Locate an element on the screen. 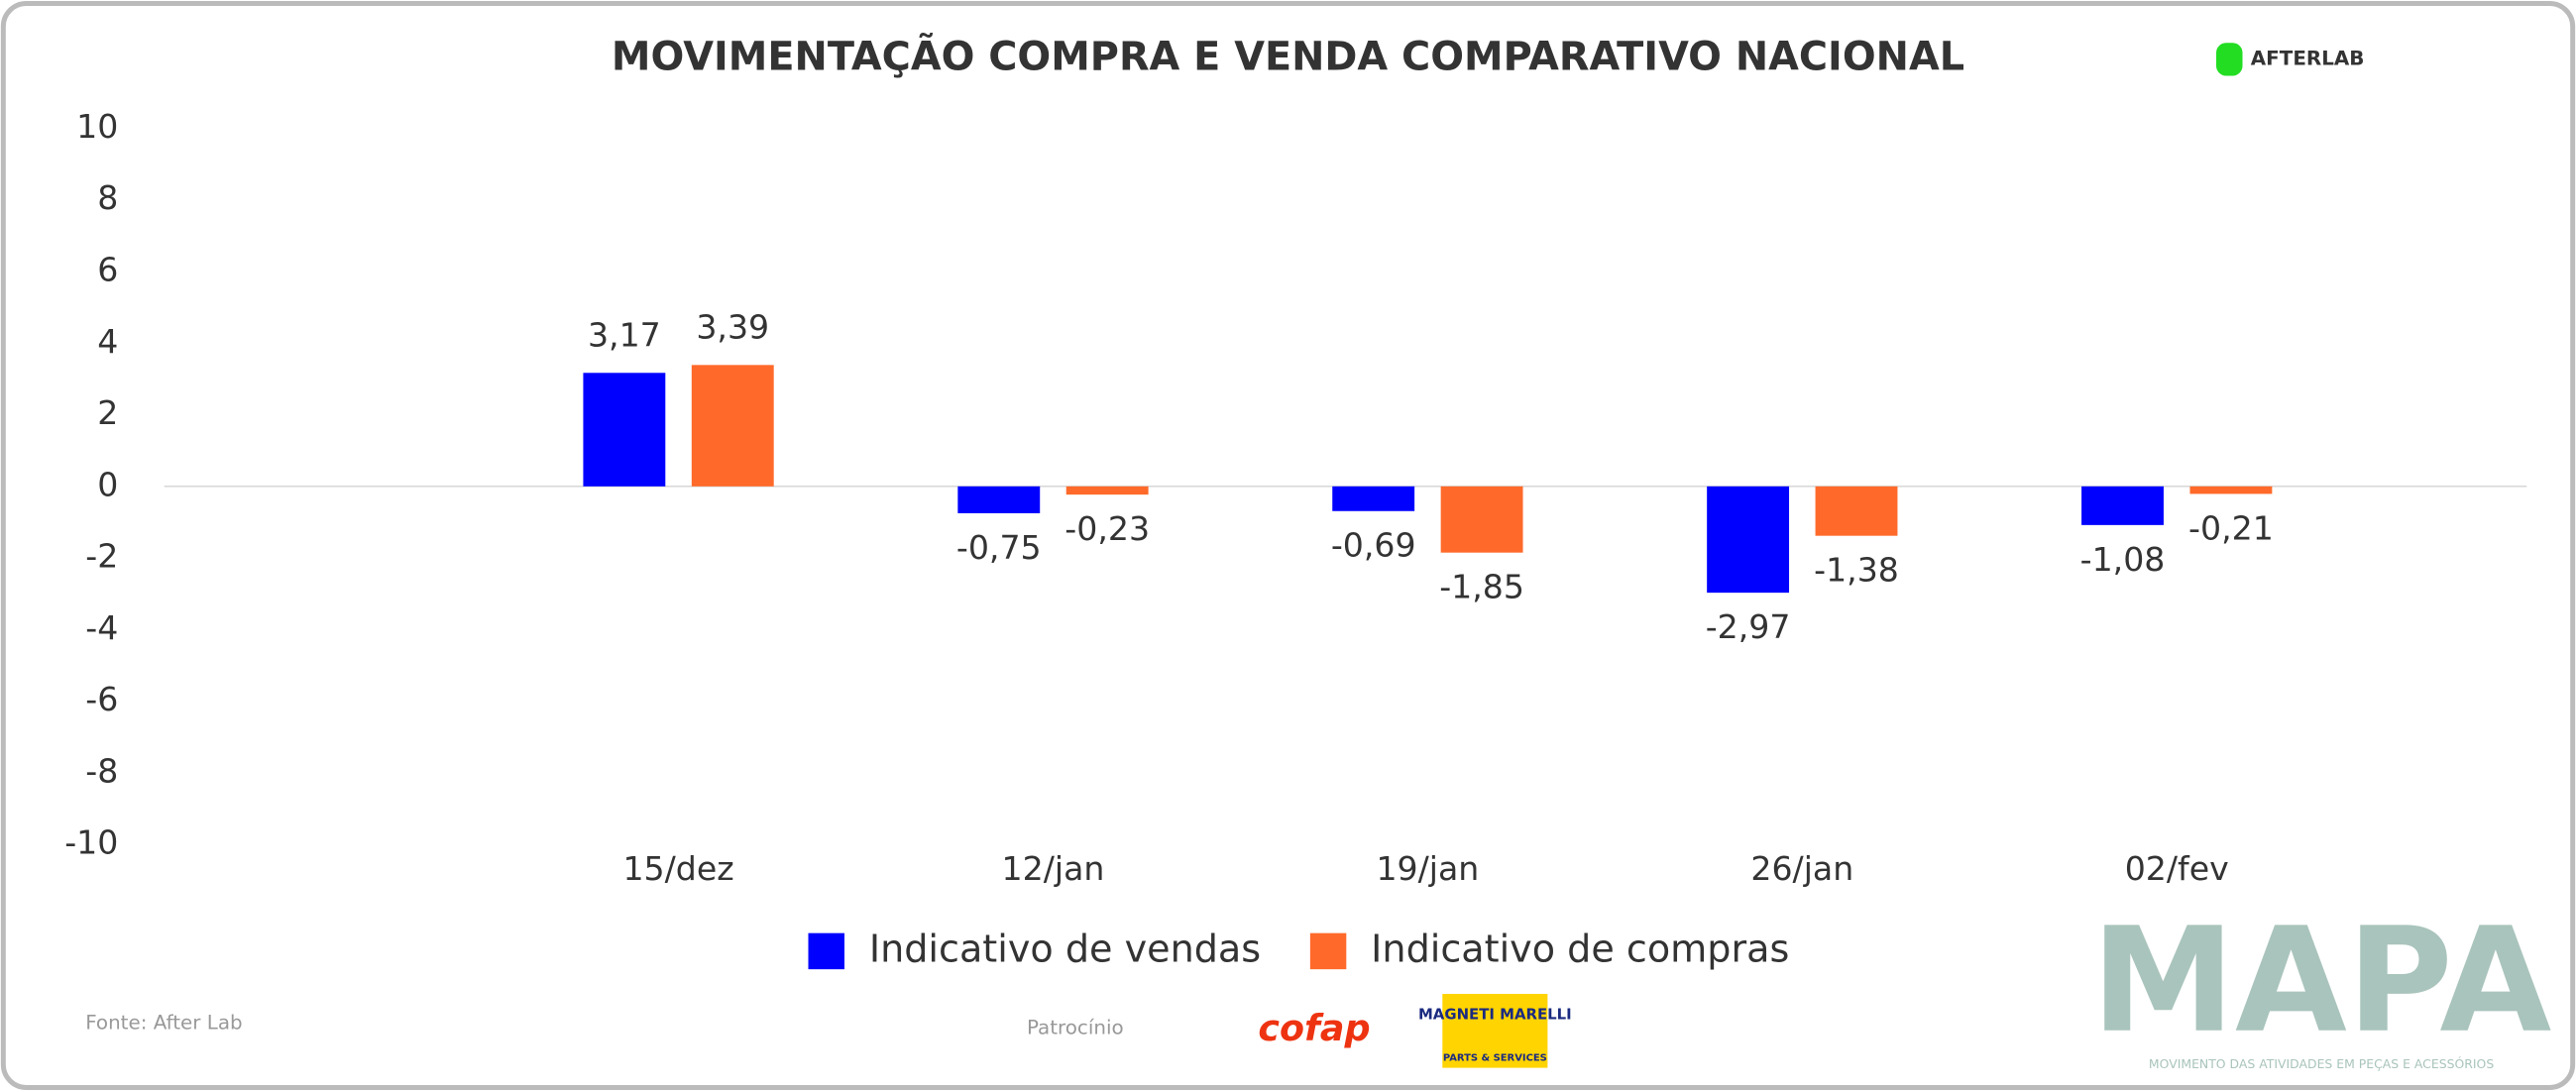  value-label: -0,23 is located at coordinates (1107, 528).